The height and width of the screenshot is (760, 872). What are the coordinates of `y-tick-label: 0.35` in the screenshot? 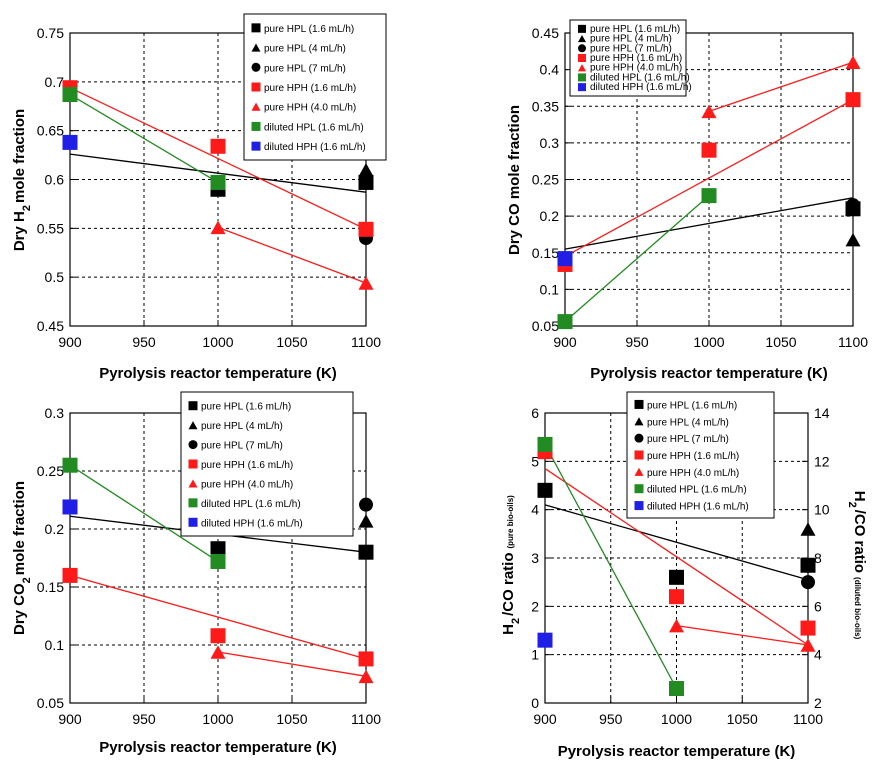 It's located at (545, 106).